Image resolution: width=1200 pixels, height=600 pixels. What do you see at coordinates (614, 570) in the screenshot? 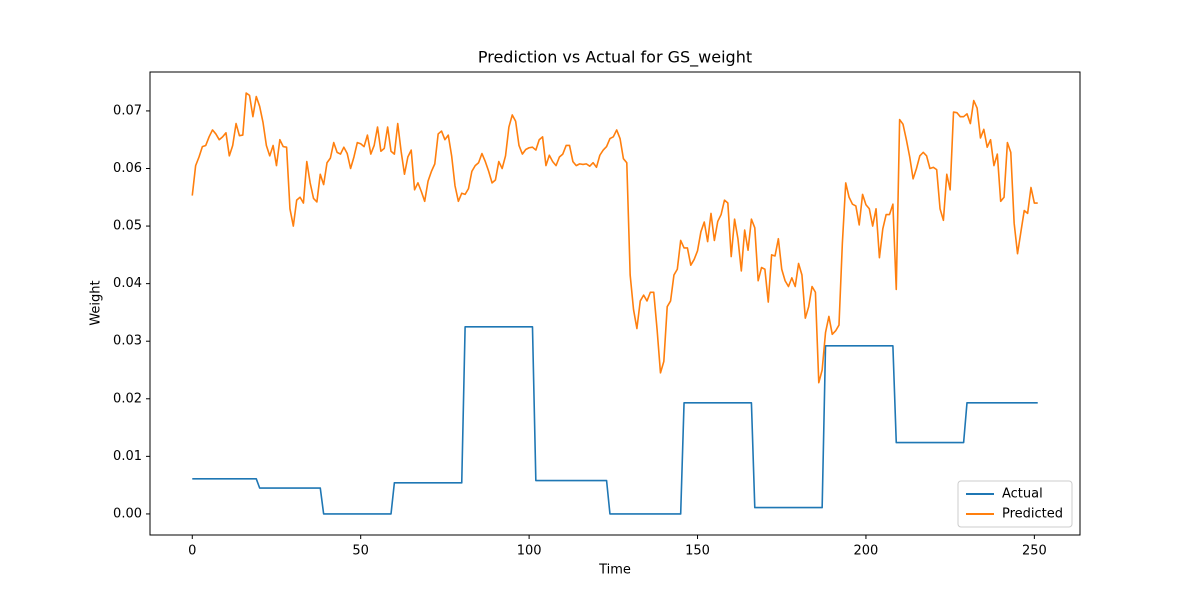
I see `x-axis-label: Time` at bounding box center [614, 570].